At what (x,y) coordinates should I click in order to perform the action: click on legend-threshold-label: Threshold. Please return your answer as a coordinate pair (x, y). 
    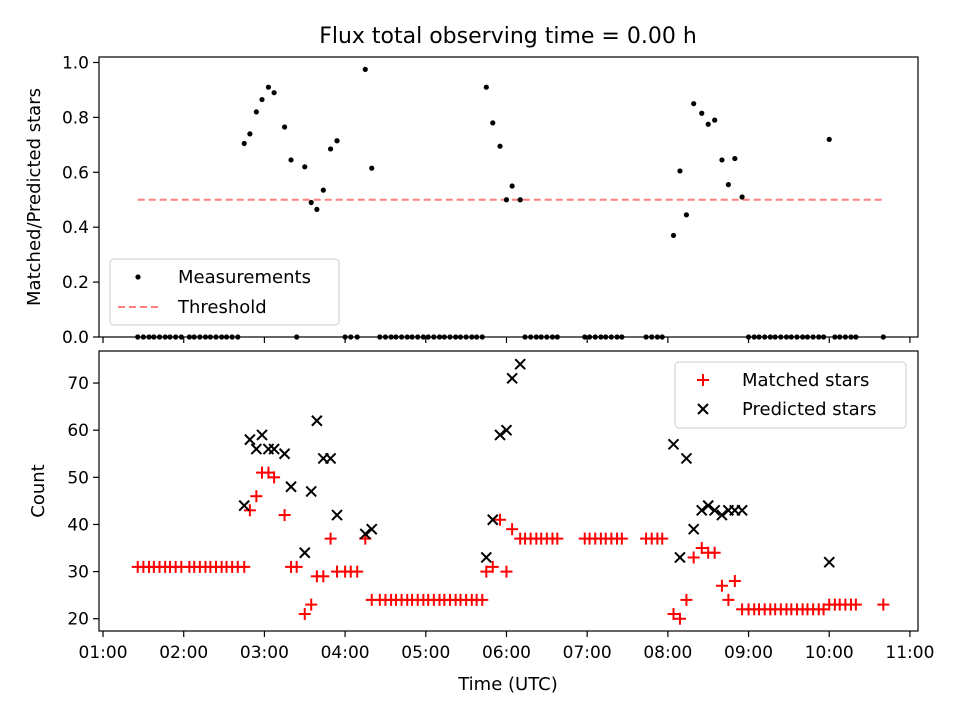
    Looking at the image, I should click on (222, 307).